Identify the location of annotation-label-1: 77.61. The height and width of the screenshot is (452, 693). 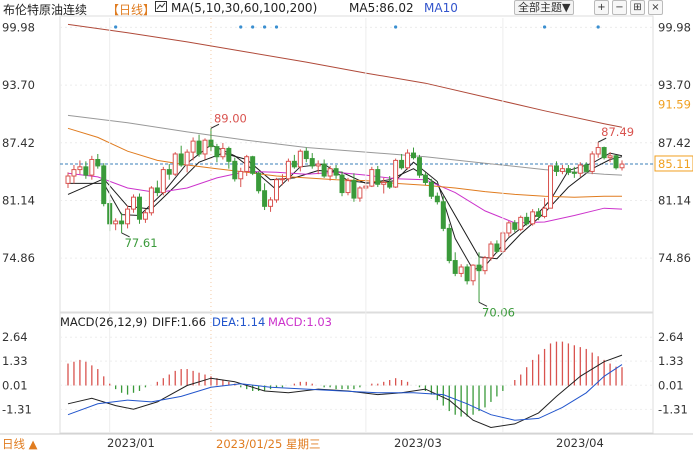
(141, 243).